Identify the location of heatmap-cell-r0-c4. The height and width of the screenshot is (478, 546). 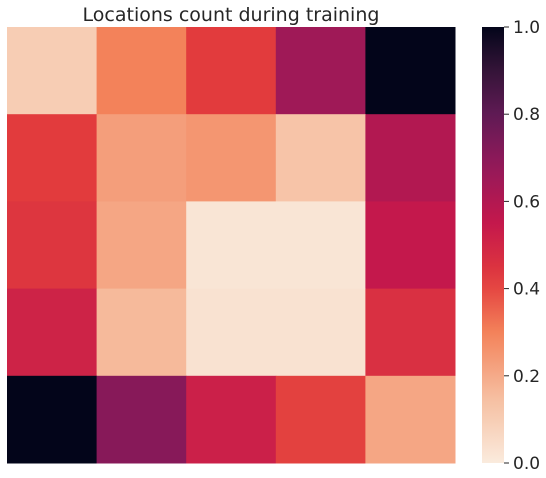
(410, 71).